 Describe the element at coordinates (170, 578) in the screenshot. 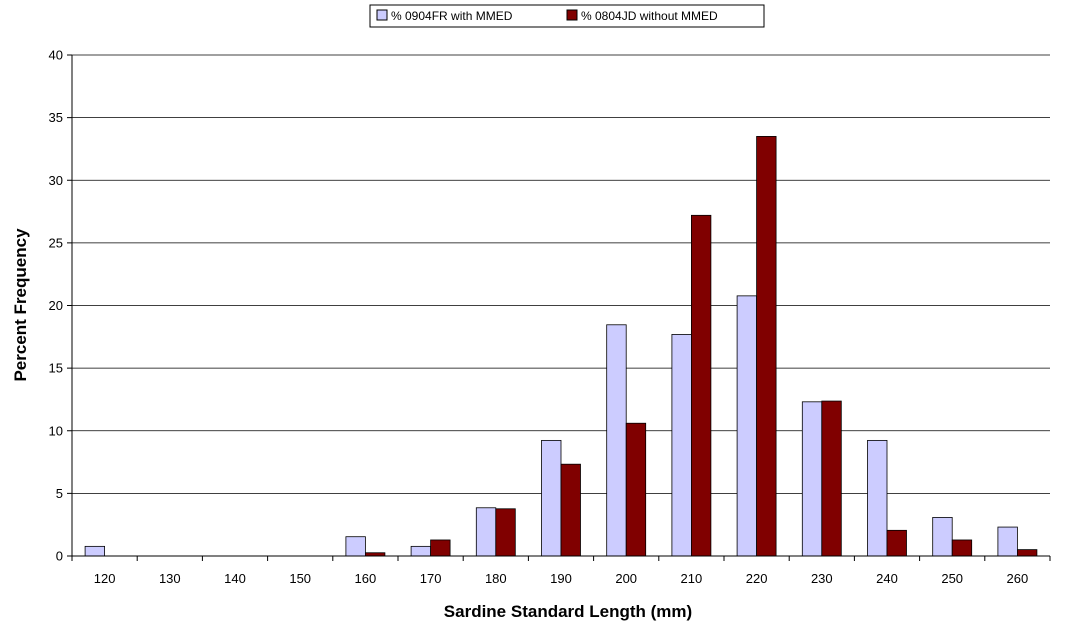

I see `x-tick-label: 130` at that location.